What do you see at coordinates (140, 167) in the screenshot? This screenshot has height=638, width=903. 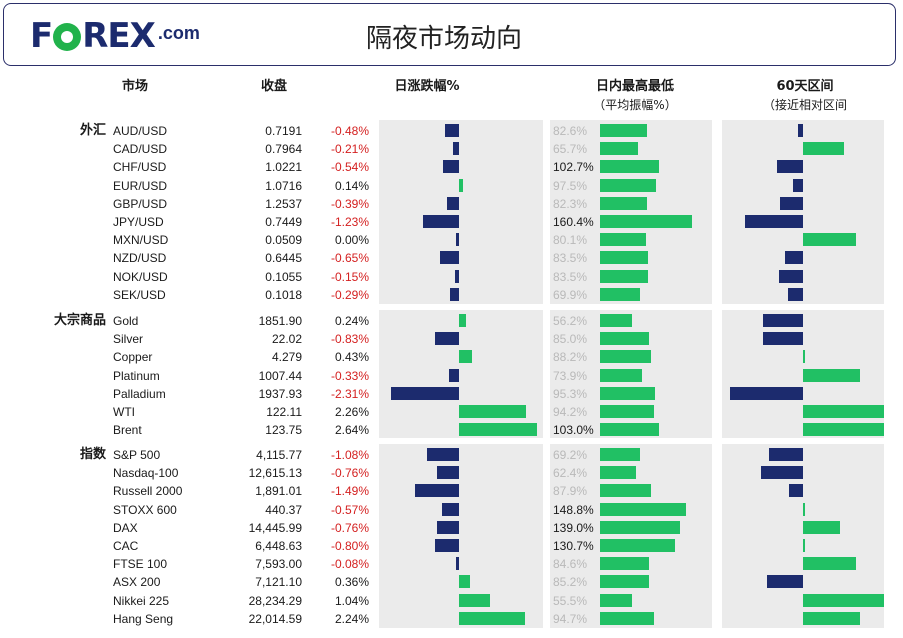 I see `instrument-name: CHF/USD` at bounding box center [140, 167].